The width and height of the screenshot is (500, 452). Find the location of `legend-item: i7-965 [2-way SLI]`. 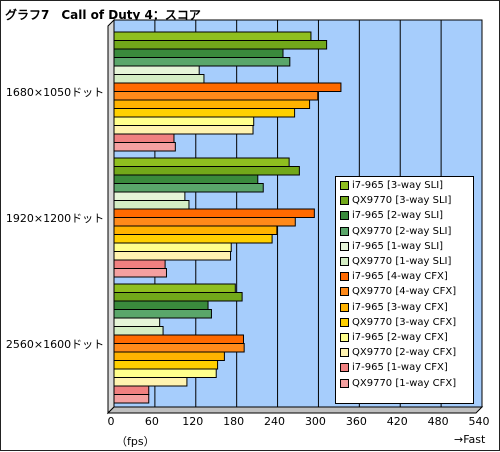

legend-item: i7-965 [2-way SLI] is located at coordinates (406, 215).